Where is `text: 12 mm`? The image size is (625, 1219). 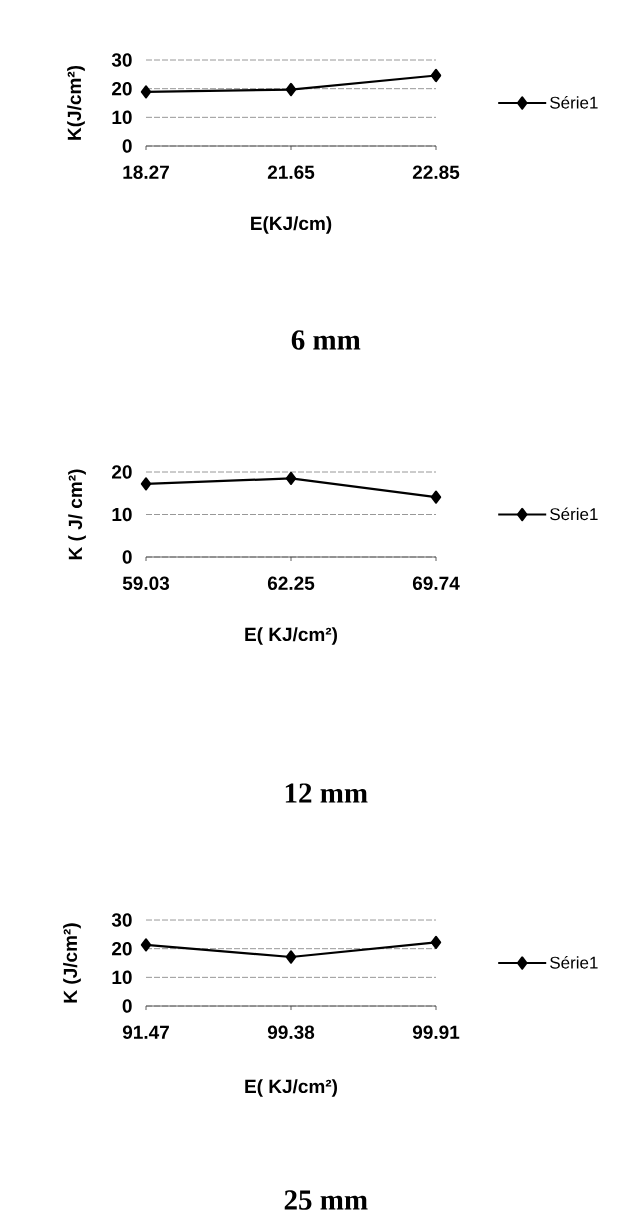
text: 12 mm is located at coordinates (326, 793).